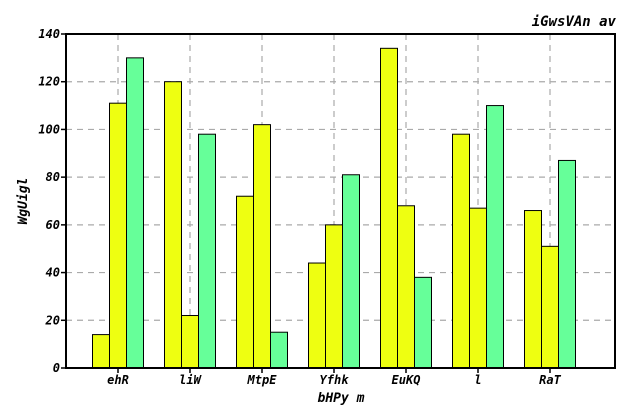 This screenshot has width=630, height=420. What do you see at coordinates (574, 22) in the screenshot?
I see `chart-title: iGwsVAn av` at bounding box center [574, 22].